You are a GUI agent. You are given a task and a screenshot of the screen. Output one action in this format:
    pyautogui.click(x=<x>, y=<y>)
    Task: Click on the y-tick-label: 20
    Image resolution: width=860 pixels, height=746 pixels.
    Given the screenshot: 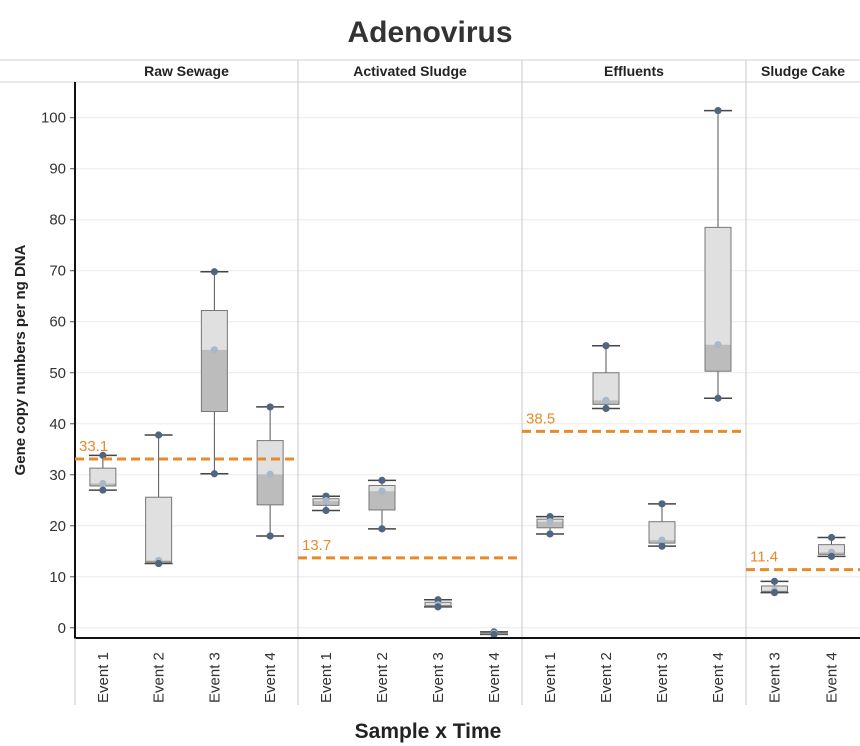 What is the action you would take?
    pyautogui.click(x=57, y=526)
    